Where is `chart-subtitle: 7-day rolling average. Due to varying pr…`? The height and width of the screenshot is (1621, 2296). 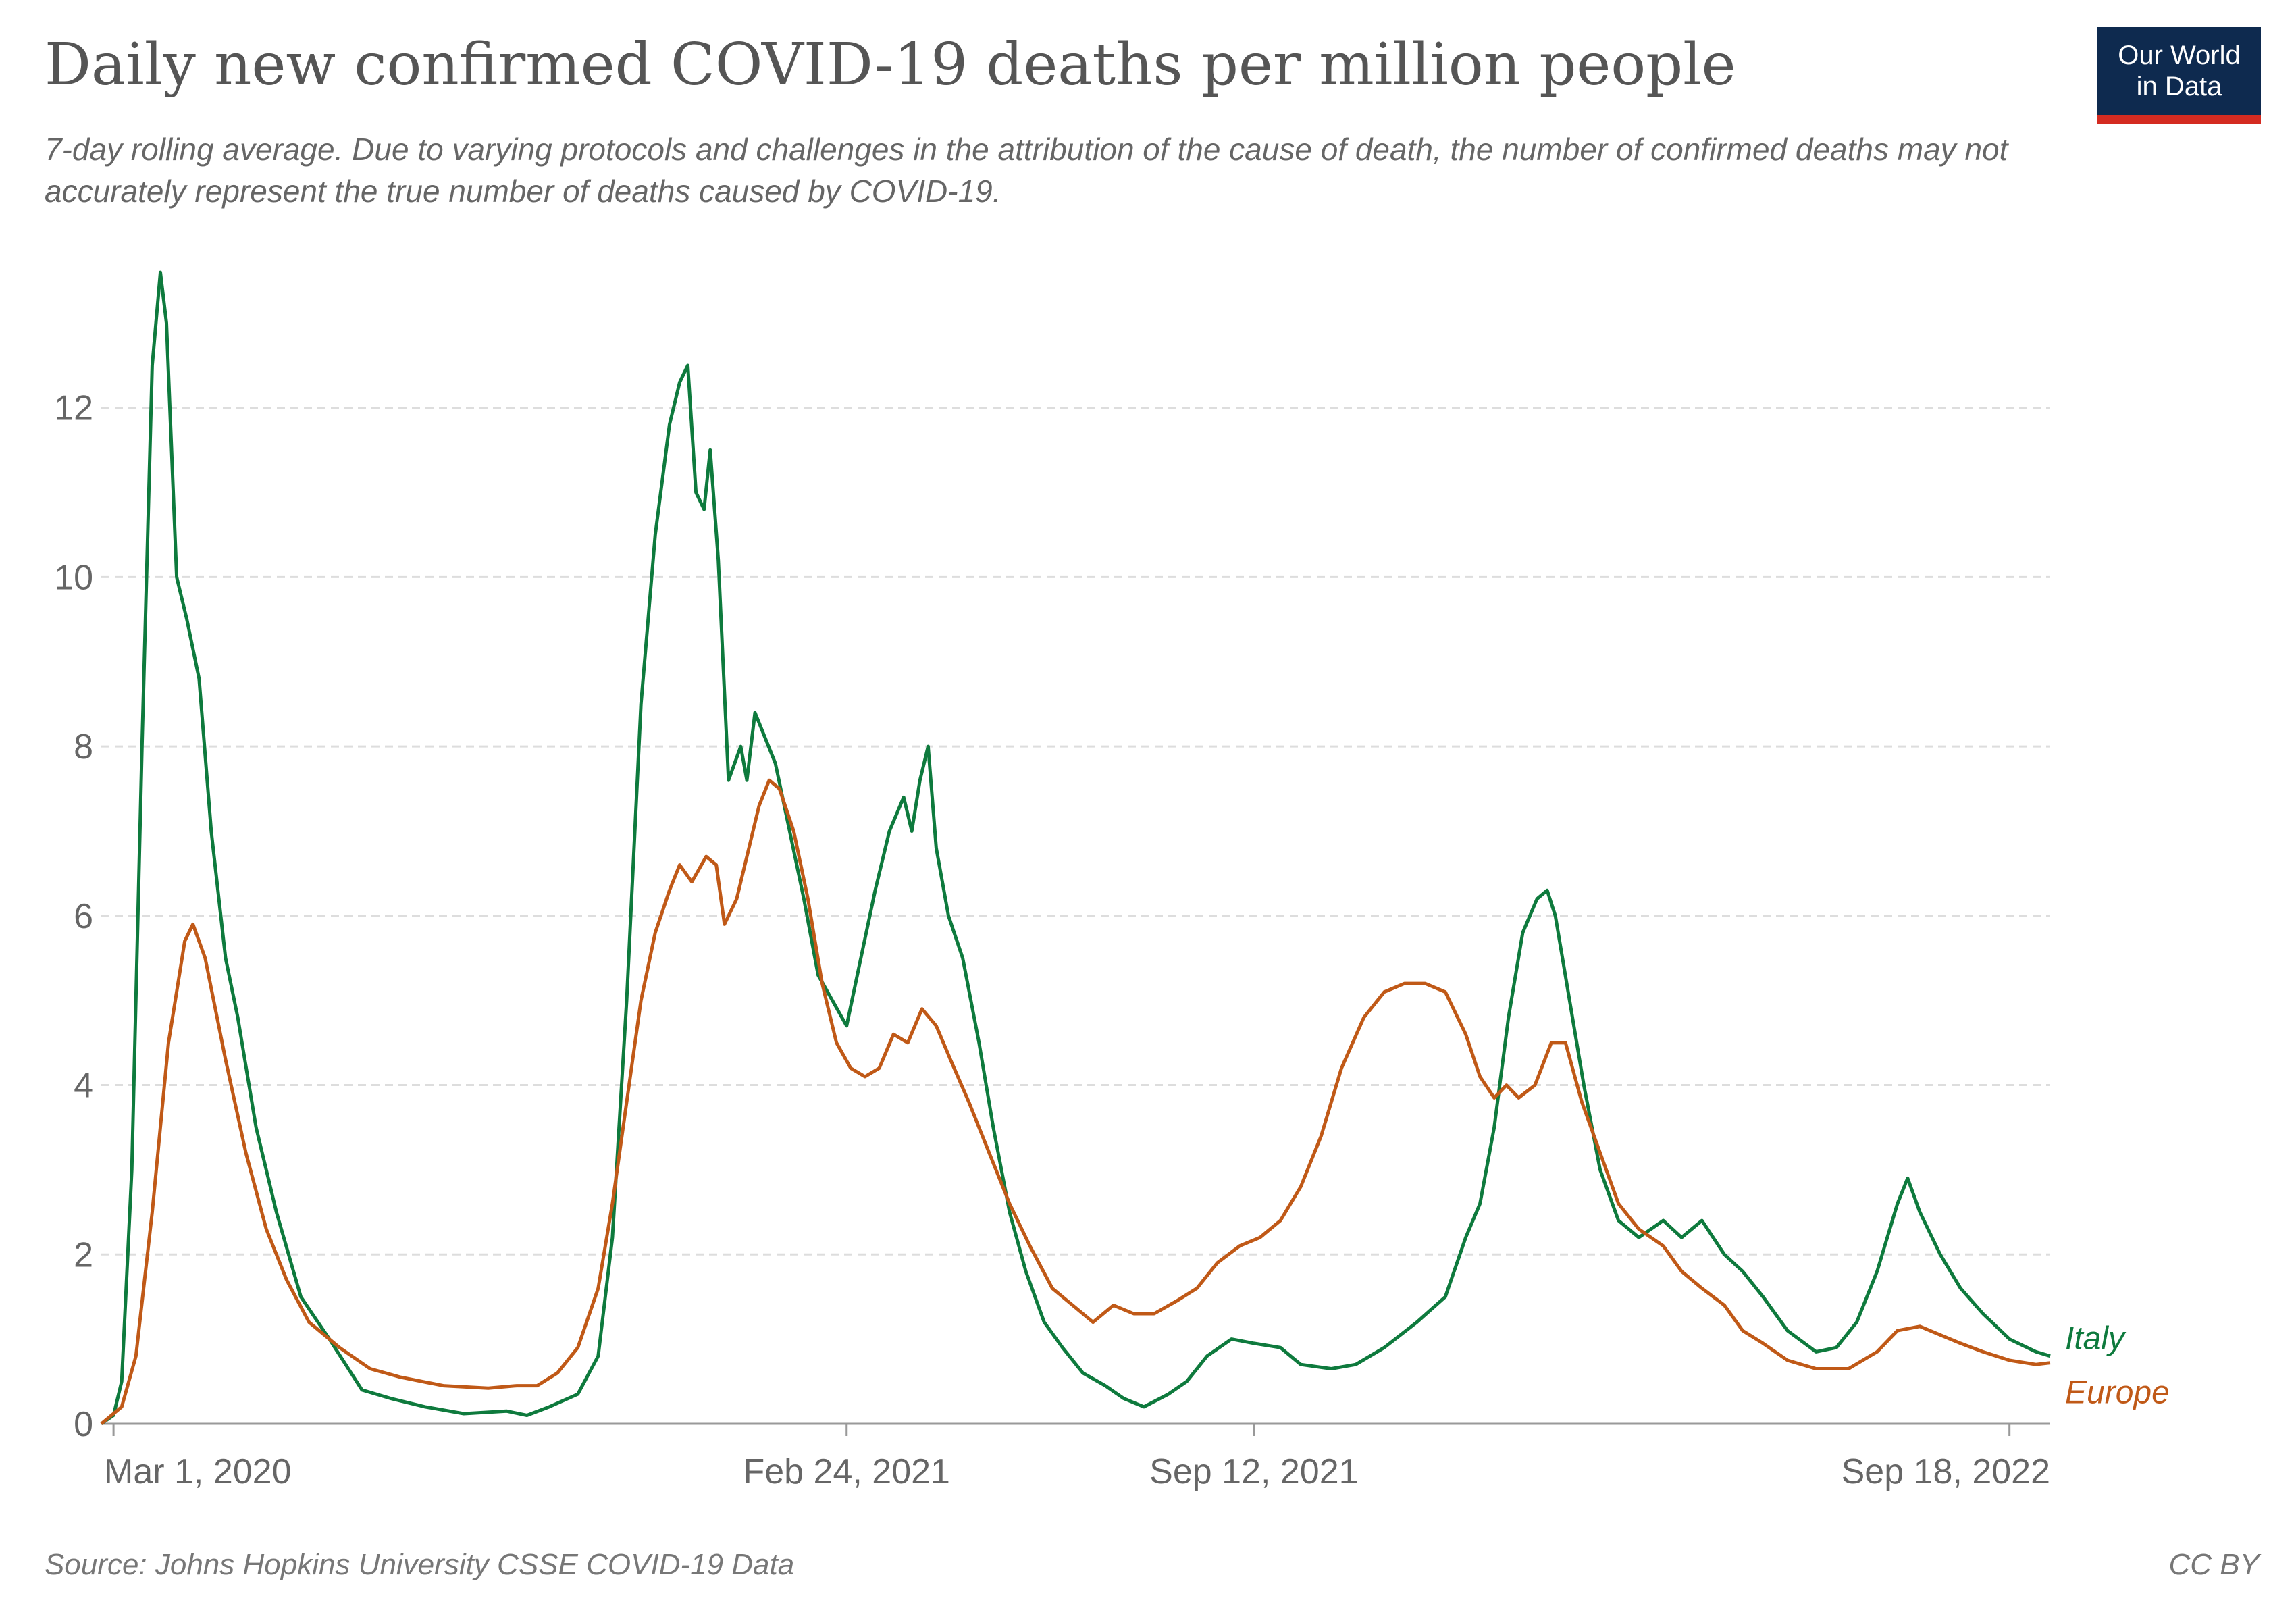 chart-subtitle: 7-day rolling average. Due to varying pr… is located at coordinates (1026, 170).